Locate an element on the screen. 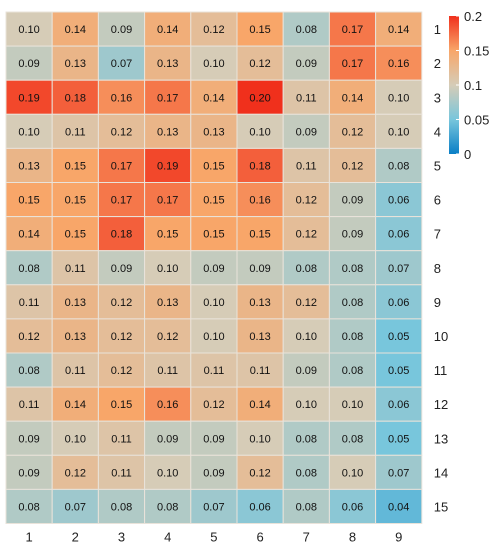 The width and height of the screenshot is (495, 550). y-tick-label: 10 is located at coordinates (441, 336).